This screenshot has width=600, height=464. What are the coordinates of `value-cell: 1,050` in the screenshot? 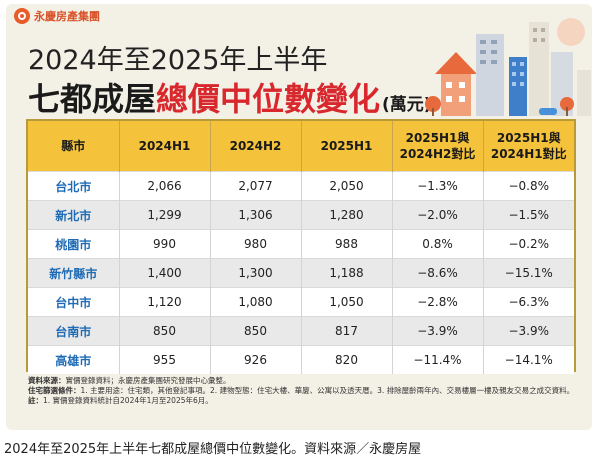 It's located at (347, 302).